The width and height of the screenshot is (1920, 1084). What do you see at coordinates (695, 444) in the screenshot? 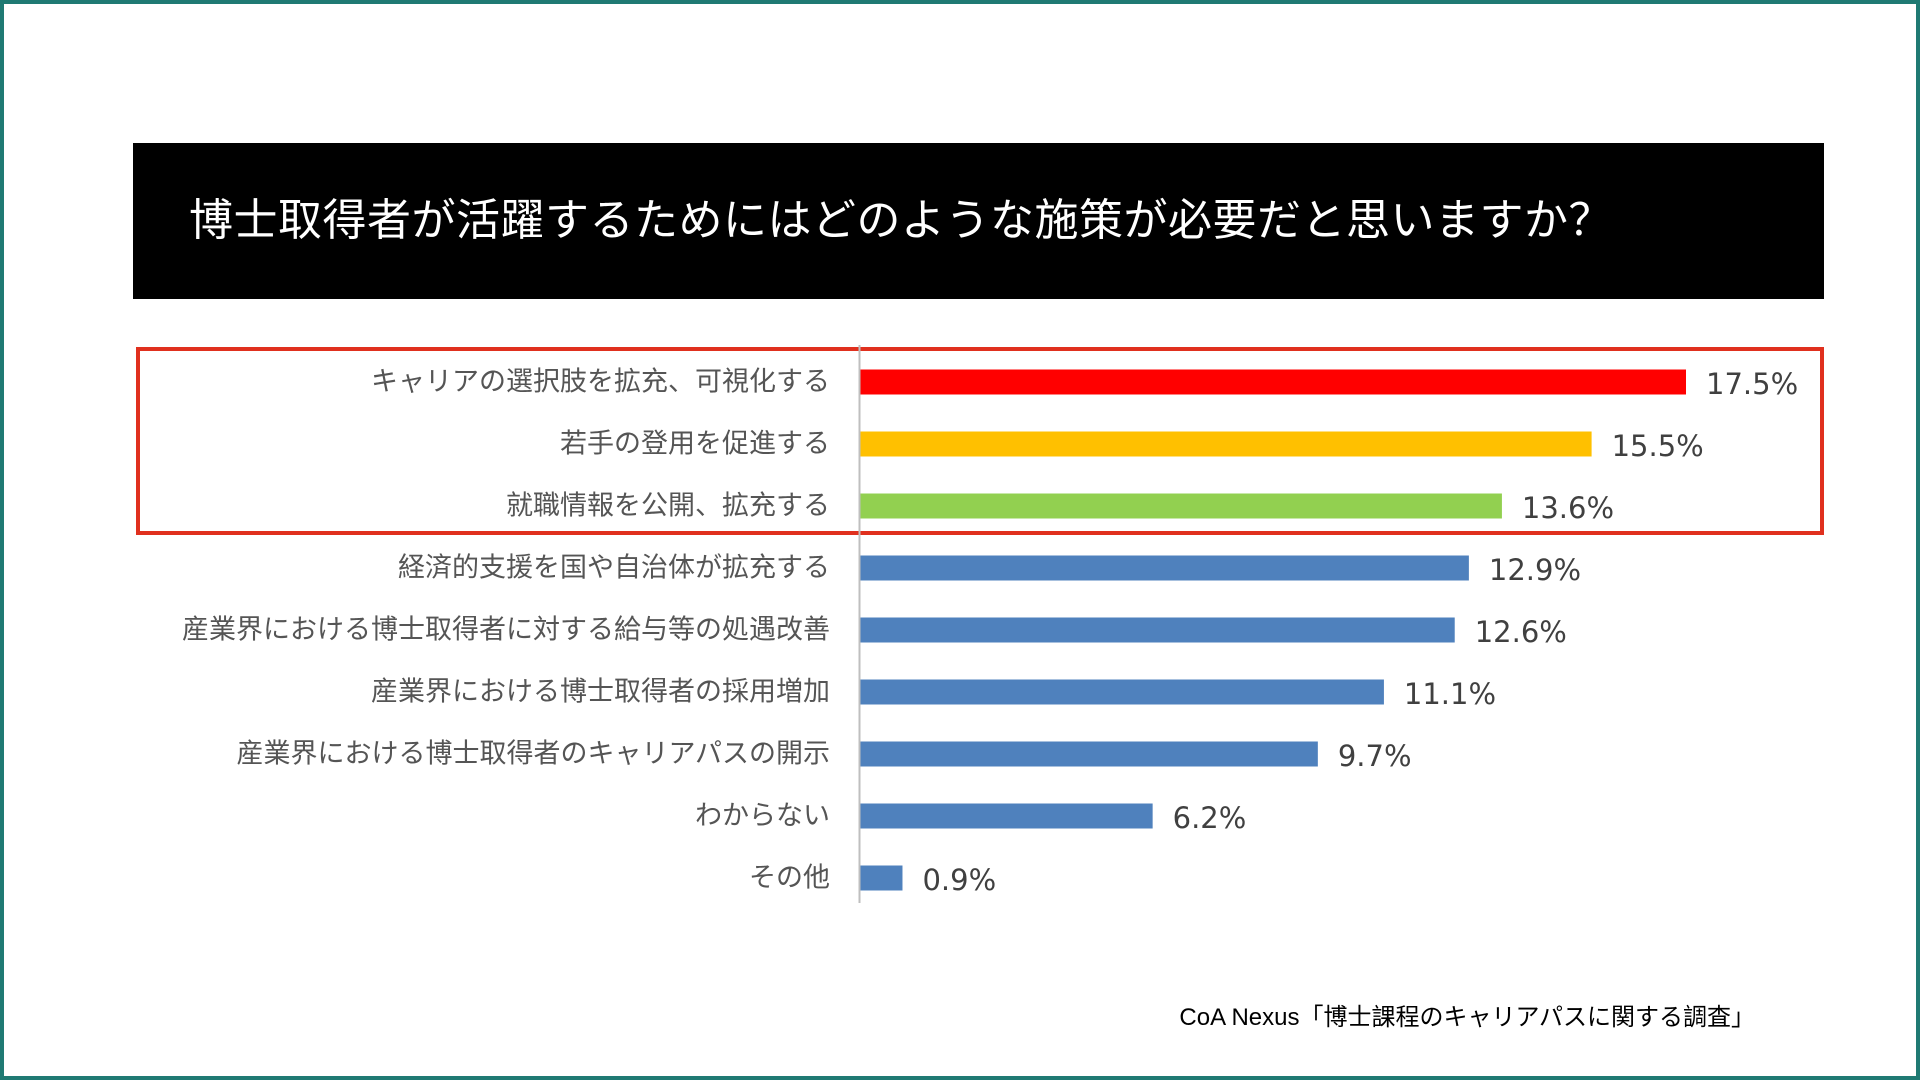
I see `category-label-2: 若手の登用を促進する` at bounding box center [695, 444].